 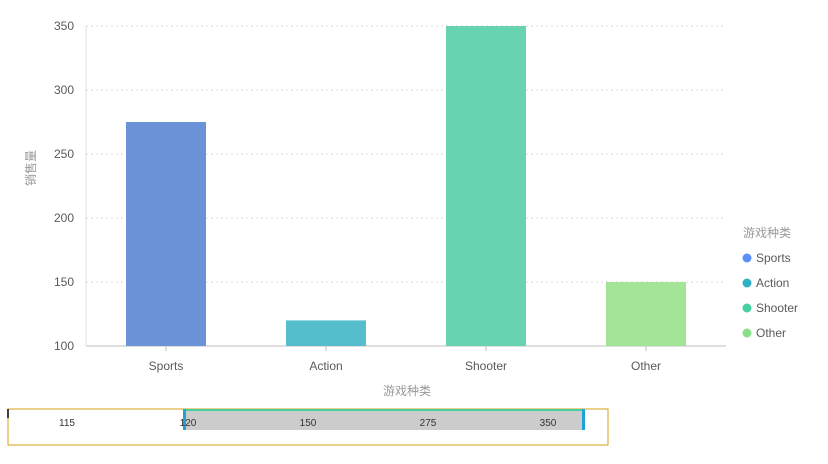 I want to click on slider-handle-right, so click(x=583, y=419).